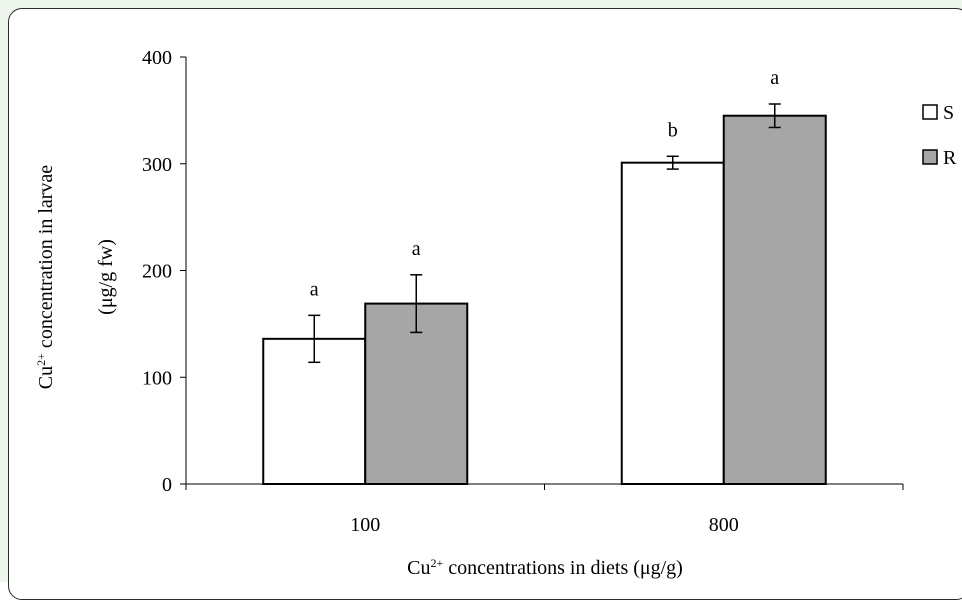  I want to click on significance-letter: b, so click(673, 130).